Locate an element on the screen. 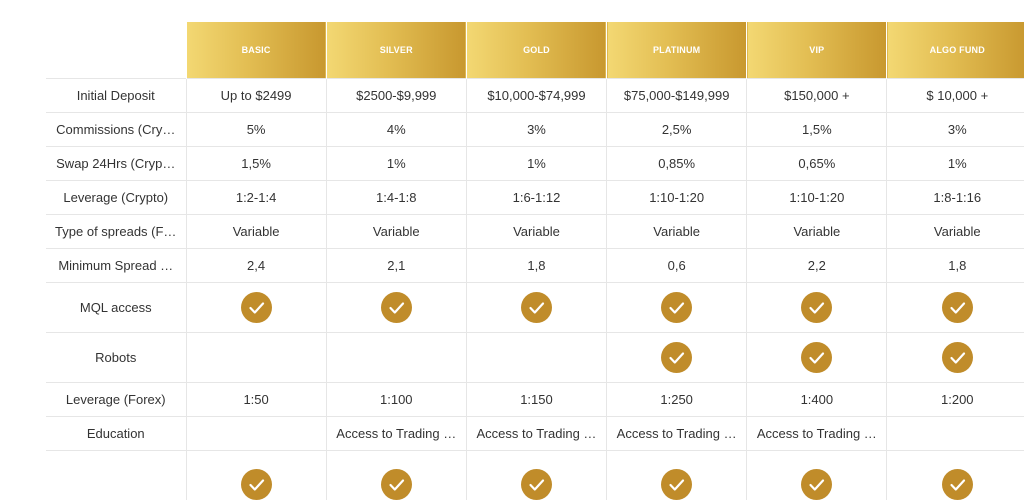  cell-platinum: 0,6 is located at coordinates (677, 266).